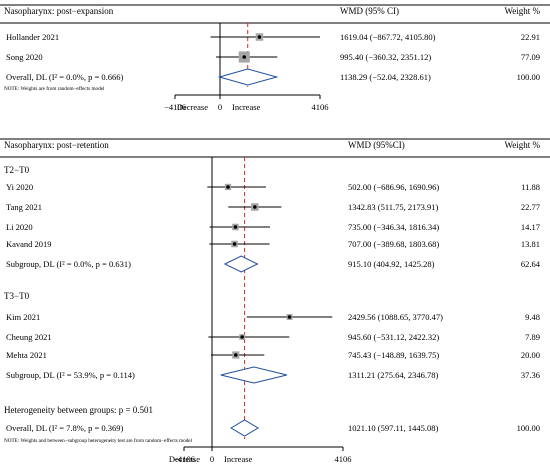 The image size is (550, 467). I want to click on study-label: Yi 2020, so click(19, 187).